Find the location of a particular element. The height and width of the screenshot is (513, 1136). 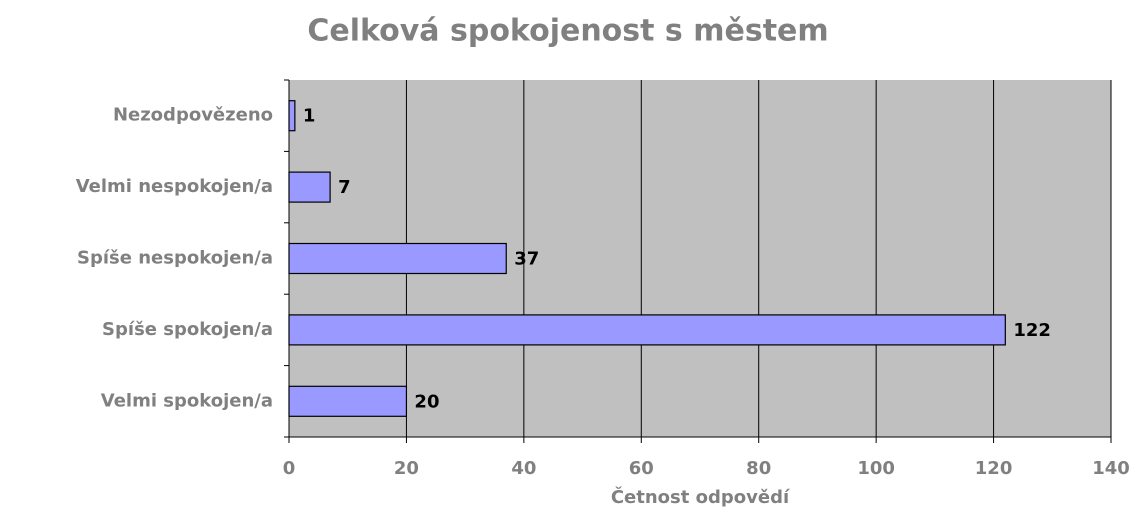

data-label: 20 is located at coordinates (426, 401).